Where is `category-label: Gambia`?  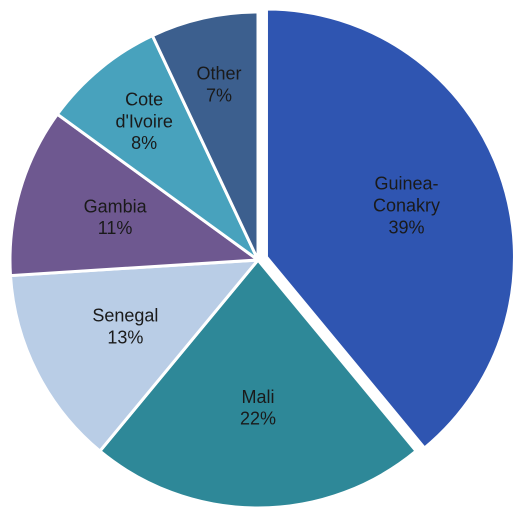
category-label: Gambia is located at coordinates (116, 206).